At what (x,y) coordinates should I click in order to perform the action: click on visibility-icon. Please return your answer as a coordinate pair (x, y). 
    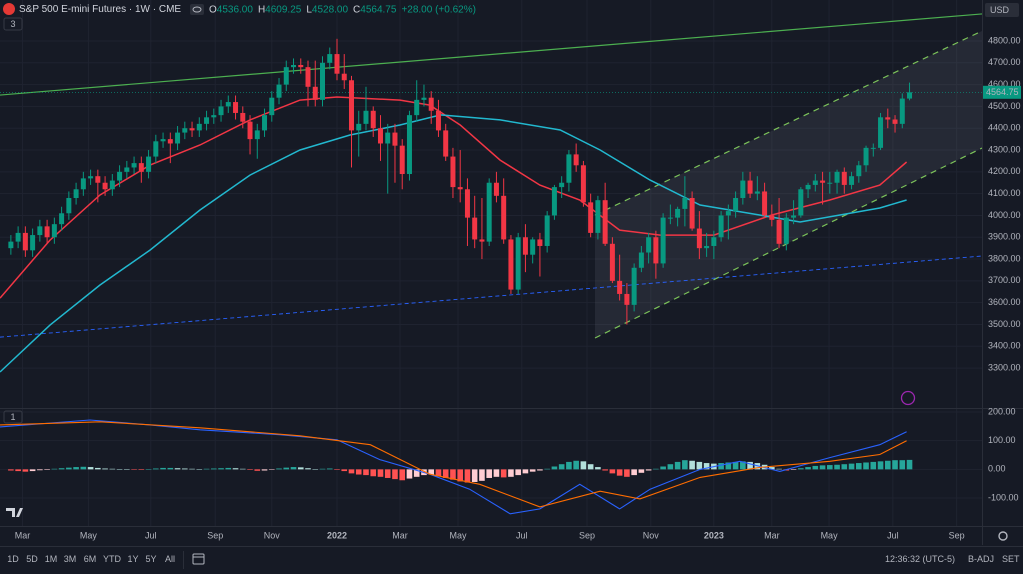
    Looking at the image, I should click on (197, 9).